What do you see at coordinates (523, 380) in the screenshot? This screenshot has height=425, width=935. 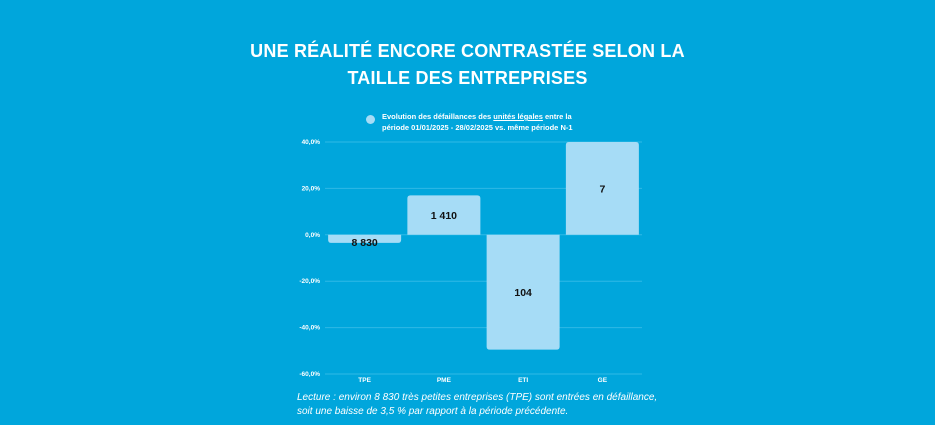 I see `x-tick-label: ETI` at bounding box center [523, 380].